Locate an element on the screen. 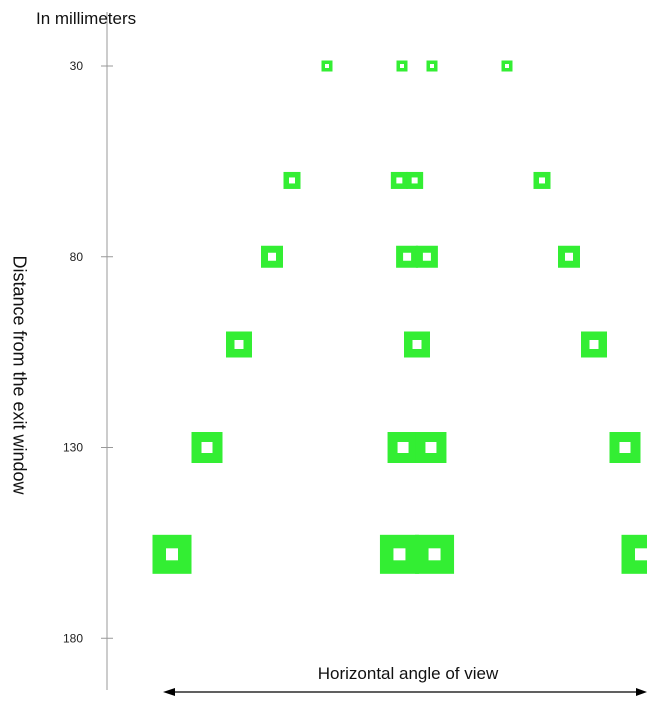 The width and height of the screenshot is (647, 719). y-tick-label: 180 is located at coordinates (73, 638).